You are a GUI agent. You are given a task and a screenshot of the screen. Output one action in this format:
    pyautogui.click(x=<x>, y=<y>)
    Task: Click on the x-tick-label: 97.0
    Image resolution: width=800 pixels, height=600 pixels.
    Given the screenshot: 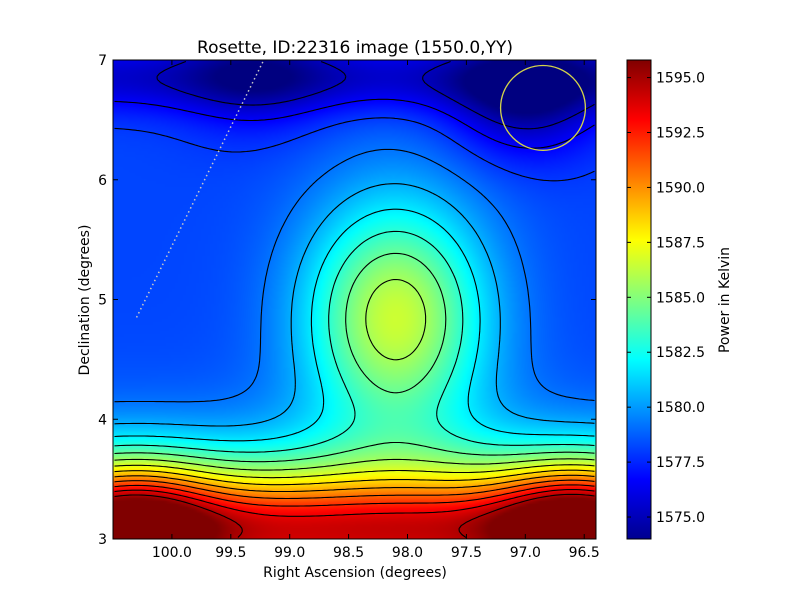 What is the action you would take?
    pyautogui.click(x=525, y=553)
    